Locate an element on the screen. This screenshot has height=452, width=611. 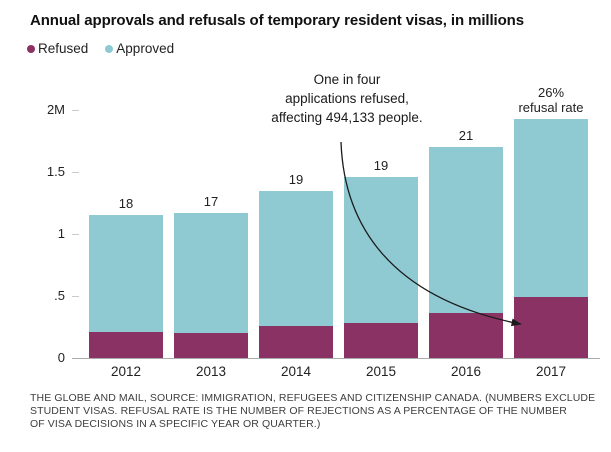
annotation-line: applications refused, is located at coordinates (347, 98).